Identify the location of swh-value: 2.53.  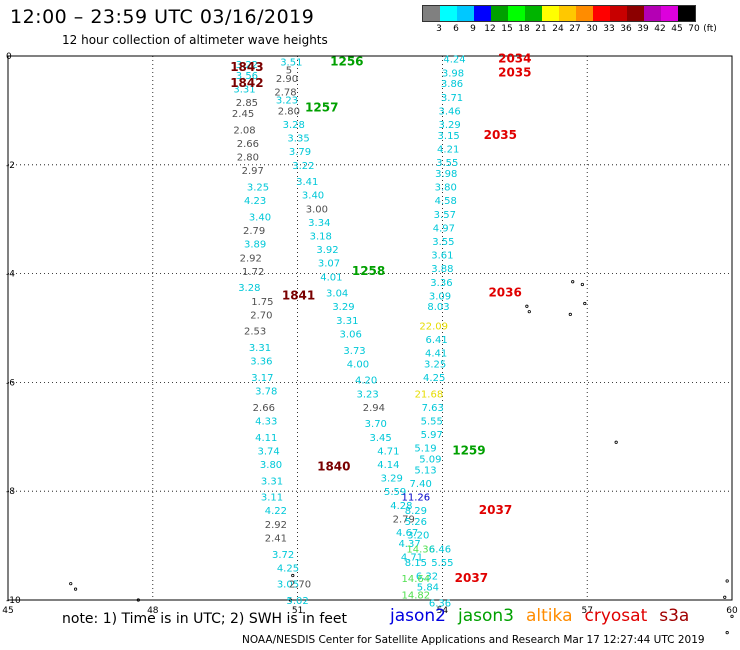
(255, 332).